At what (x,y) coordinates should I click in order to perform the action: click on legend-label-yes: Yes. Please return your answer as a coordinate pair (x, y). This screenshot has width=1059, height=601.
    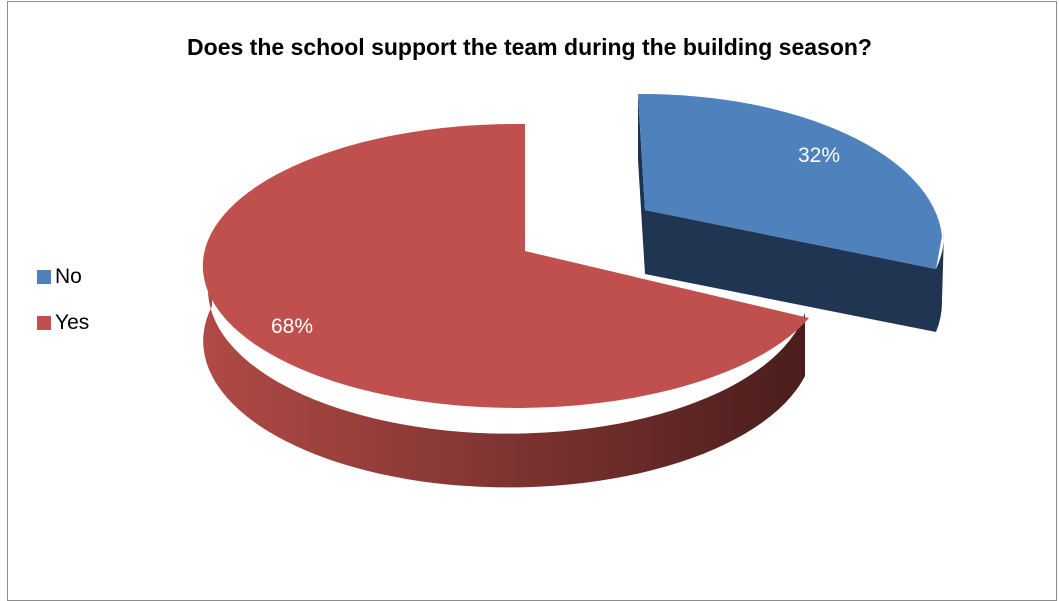
    Looking at the image, I should click on (72, 322).